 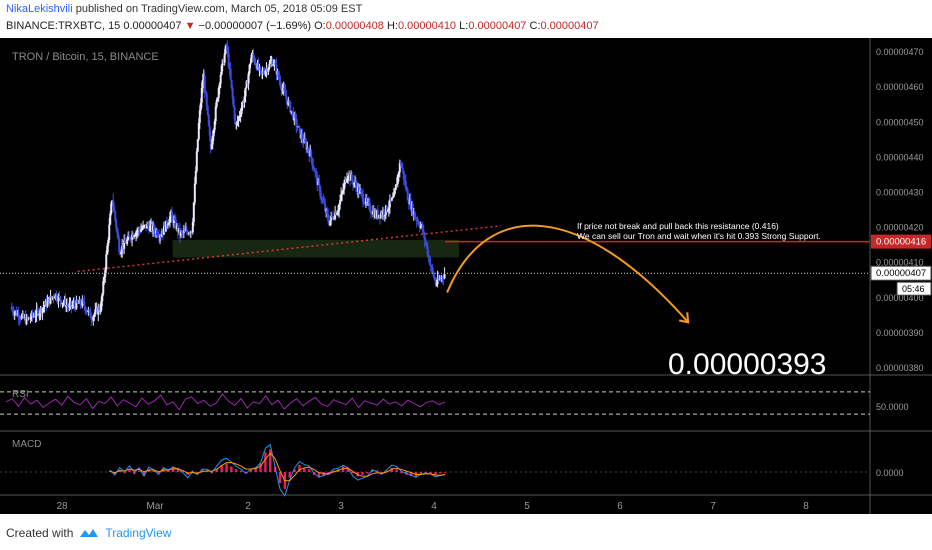 What do you see at coordinates (85, 57) in the screenshot?
I see `chart-title: TRON / Bitcoin, 15, BINANCE` at bounding box center [85, 57].